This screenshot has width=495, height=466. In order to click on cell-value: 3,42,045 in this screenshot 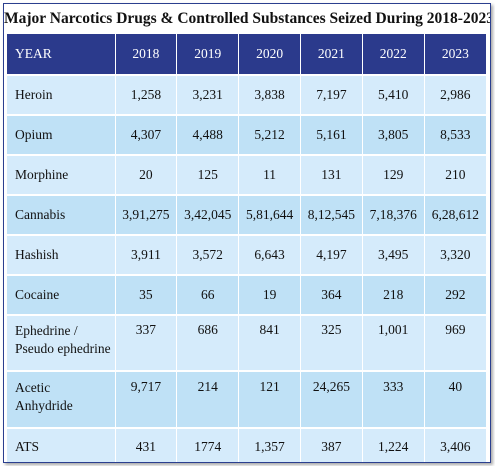, I will do `click(208, 215)`.